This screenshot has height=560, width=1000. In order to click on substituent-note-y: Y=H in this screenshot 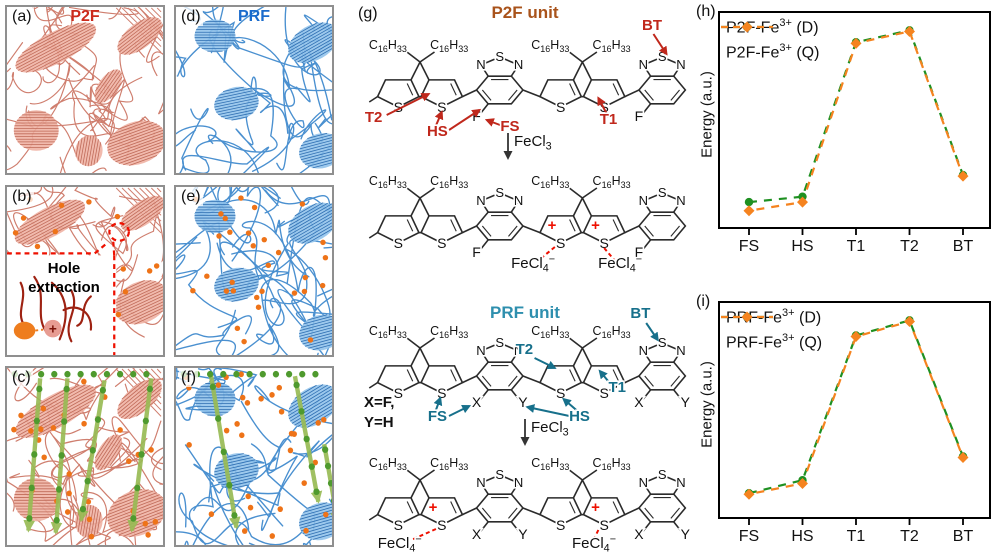, I will do `click(379, 422)`.